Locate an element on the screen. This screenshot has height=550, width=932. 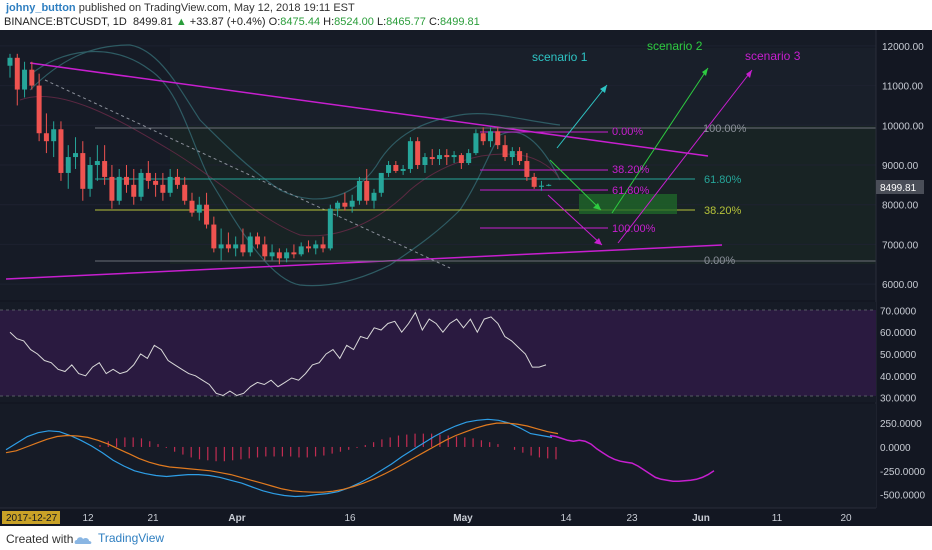
rsi-axis: 70.0000 60.0000 50.0000 40.0000 30.0000 is located at coordinates (898, 355).